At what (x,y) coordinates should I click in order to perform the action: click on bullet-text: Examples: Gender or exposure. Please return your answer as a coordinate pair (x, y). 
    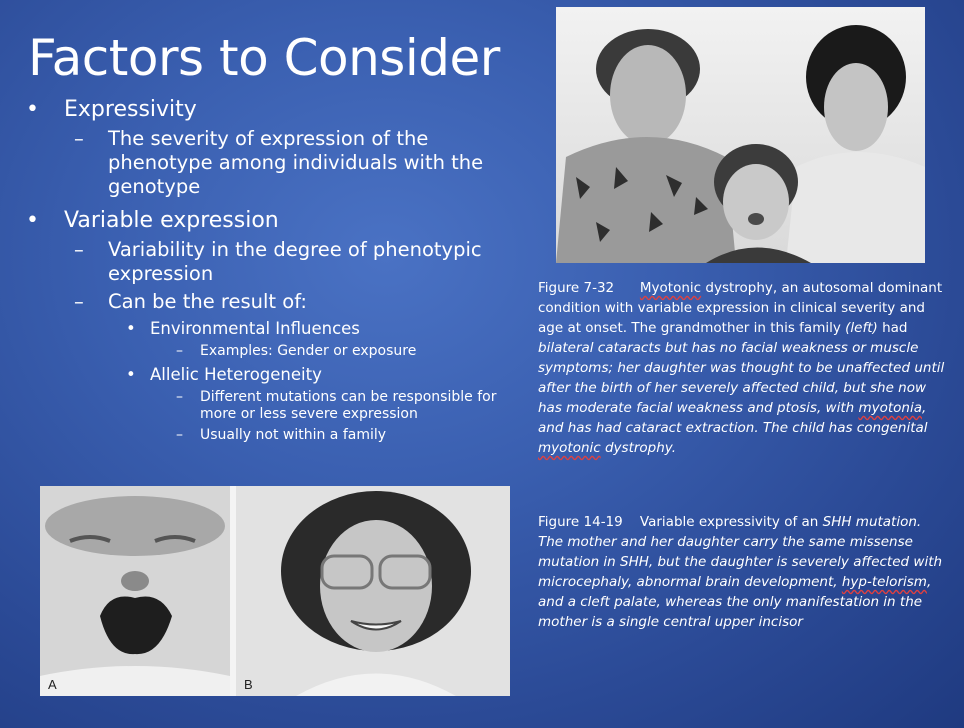
    Looking at the image, I should click on (308, 351).